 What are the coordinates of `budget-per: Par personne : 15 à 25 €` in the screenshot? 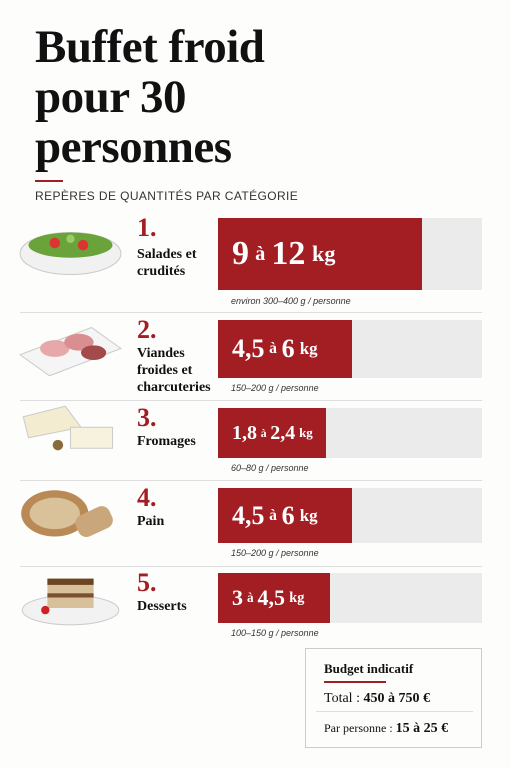 It's located at (386, 729).